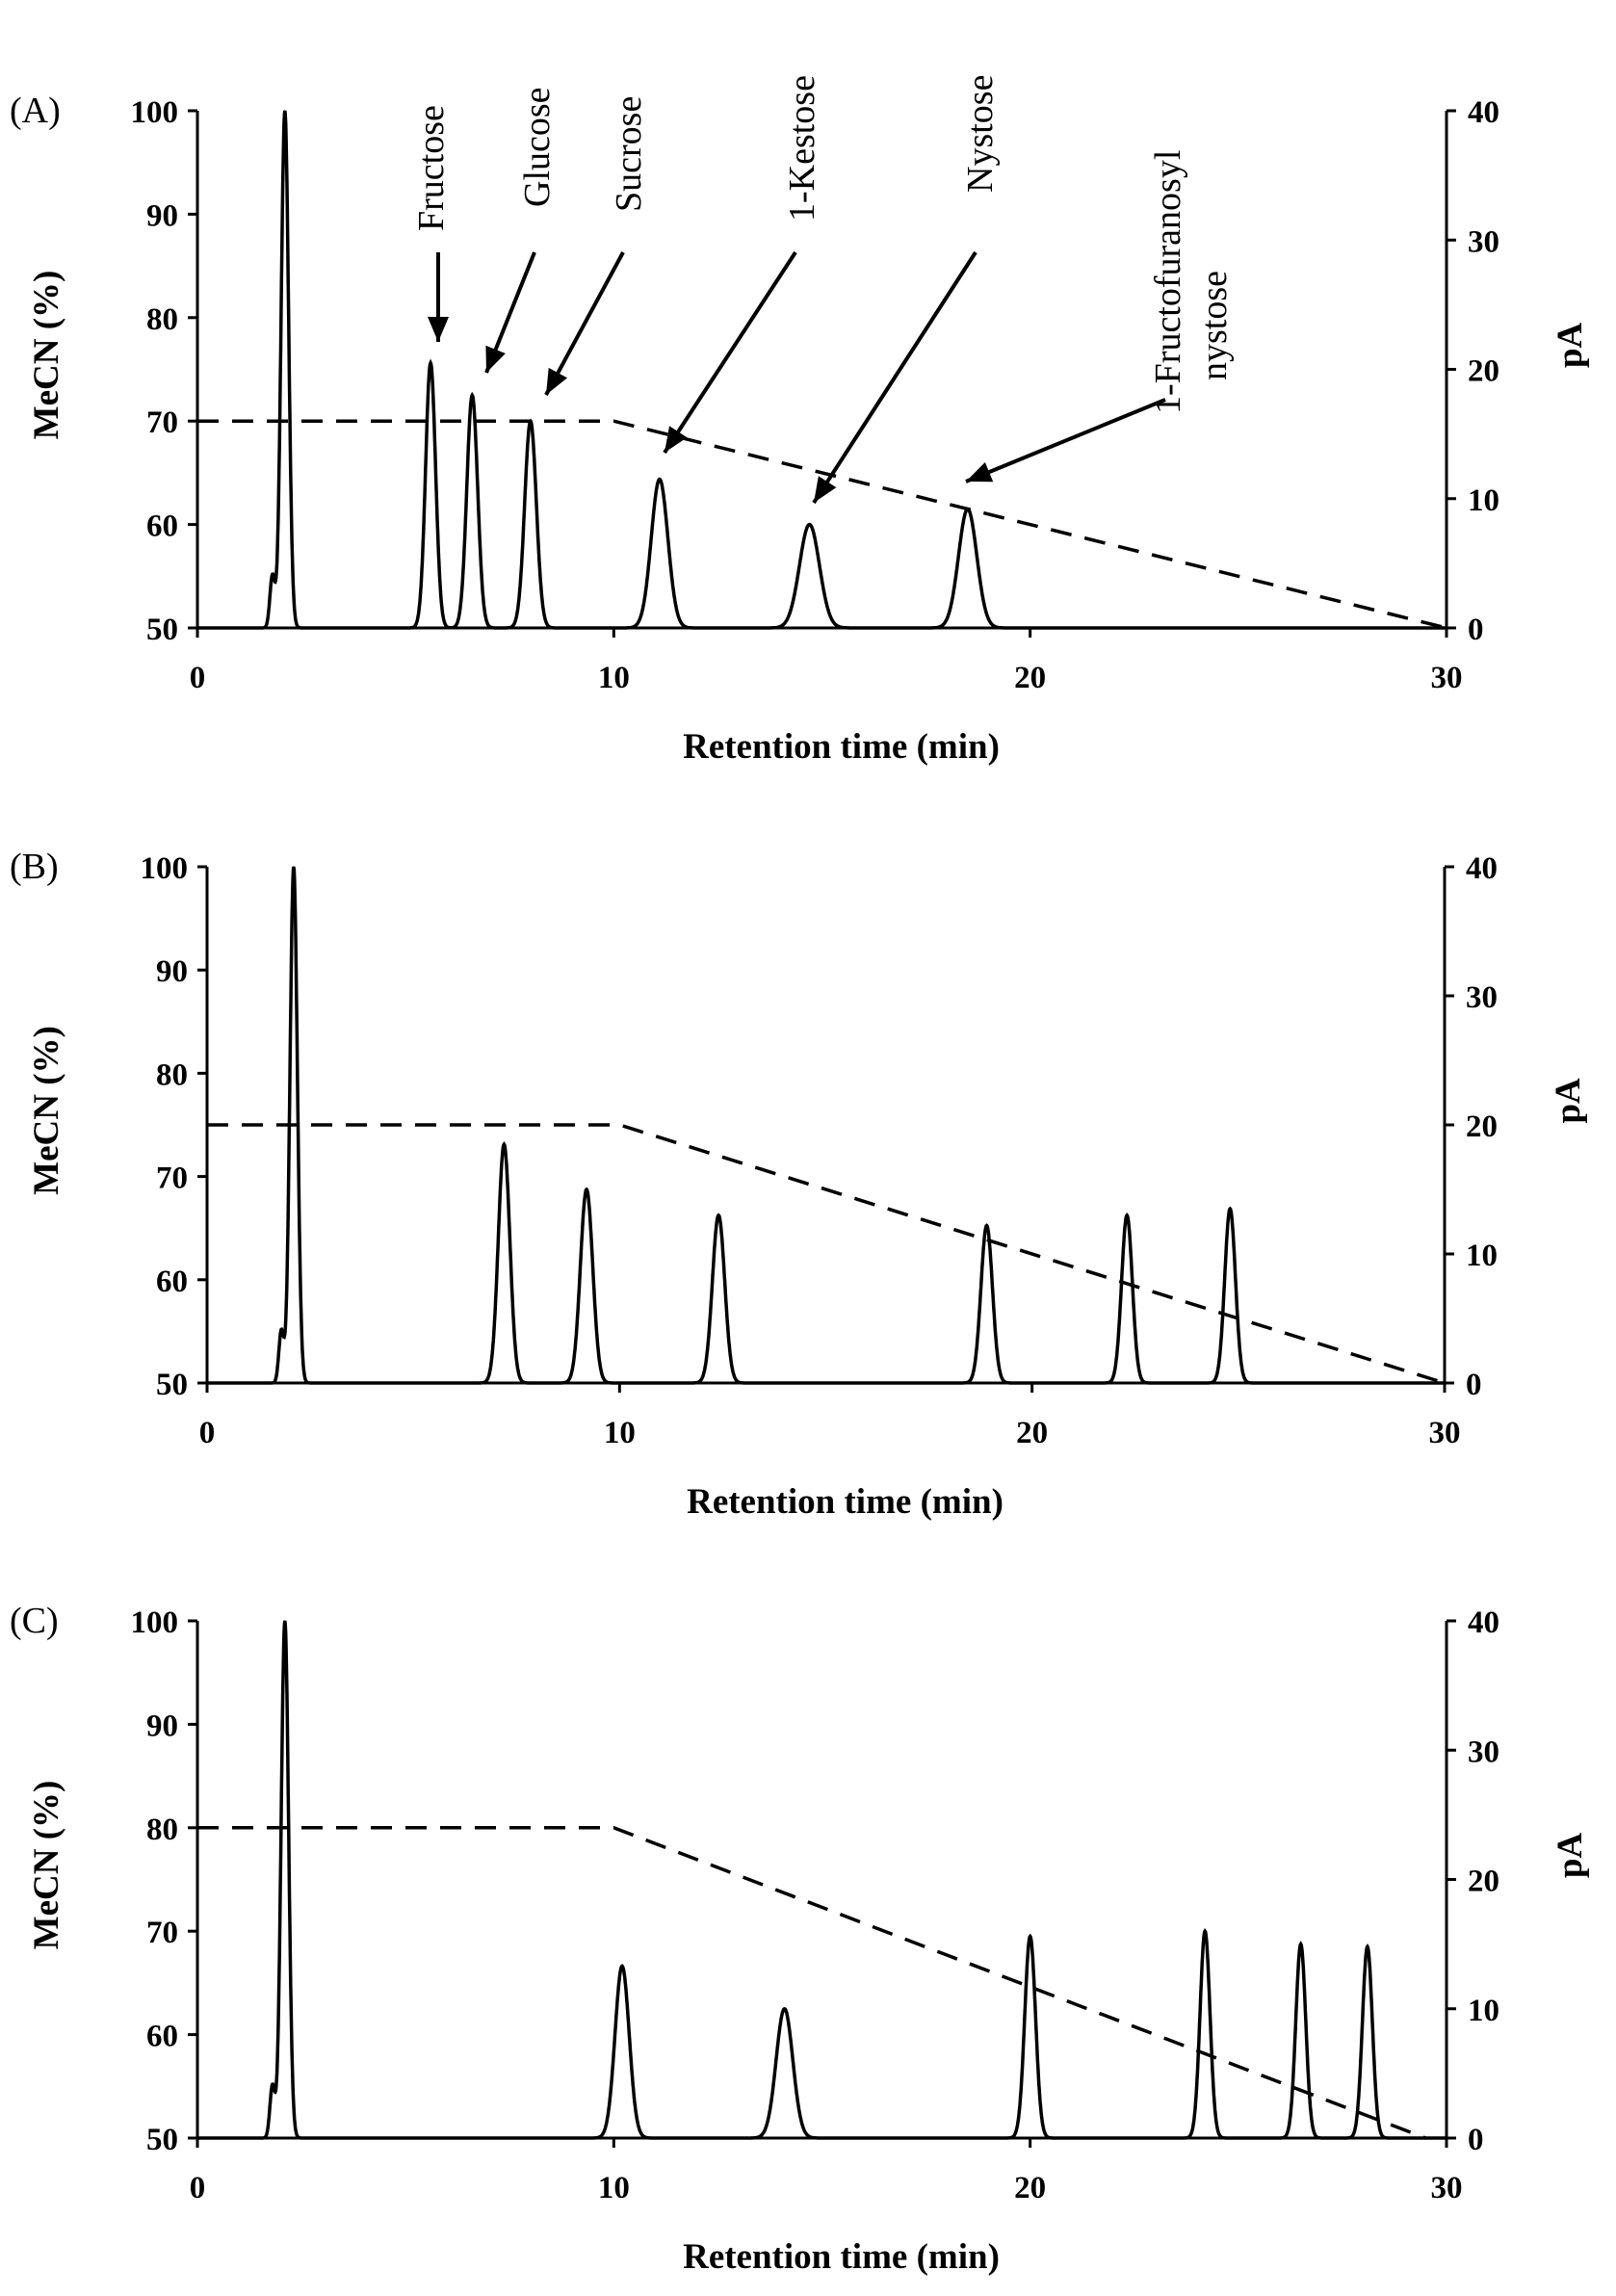 This screenshot has height=2296, width=1616. Describe the element at coordinates (1168, 282) in the screenshot. I see `annotation-label-1-fructofuranosyl: 1-Fructofuranosyl` at that location.